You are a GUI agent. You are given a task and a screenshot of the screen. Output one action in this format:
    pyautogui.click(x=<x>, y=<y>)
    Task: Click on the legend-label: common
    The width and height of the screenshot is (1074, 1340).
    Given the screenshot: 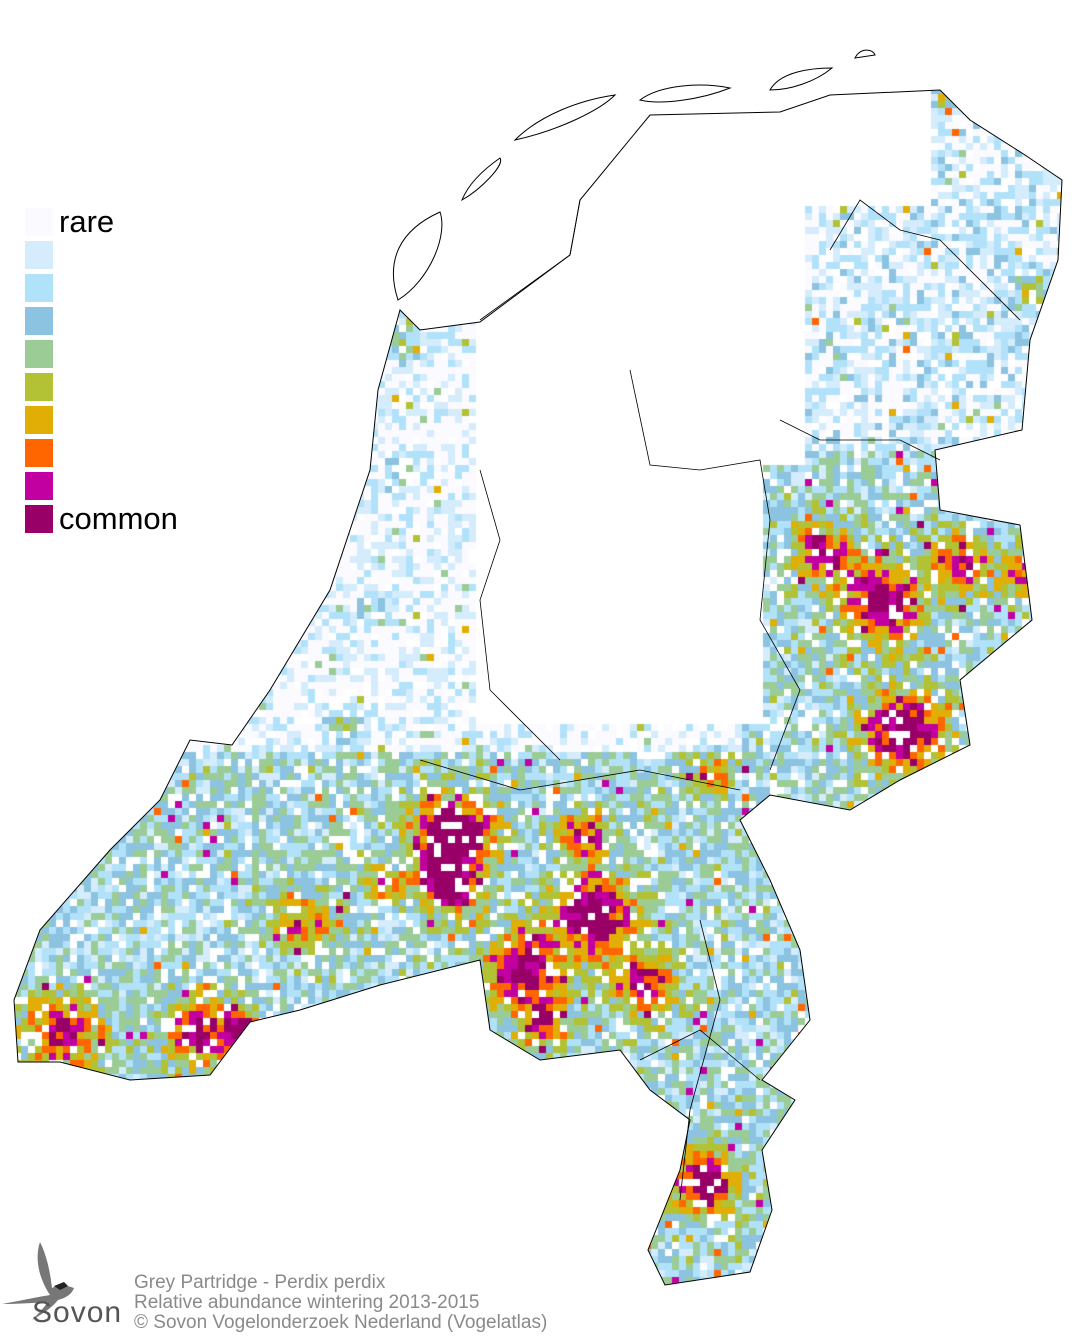 What is the action you would take?
    pyautogui.click(x=118, y=518)
    